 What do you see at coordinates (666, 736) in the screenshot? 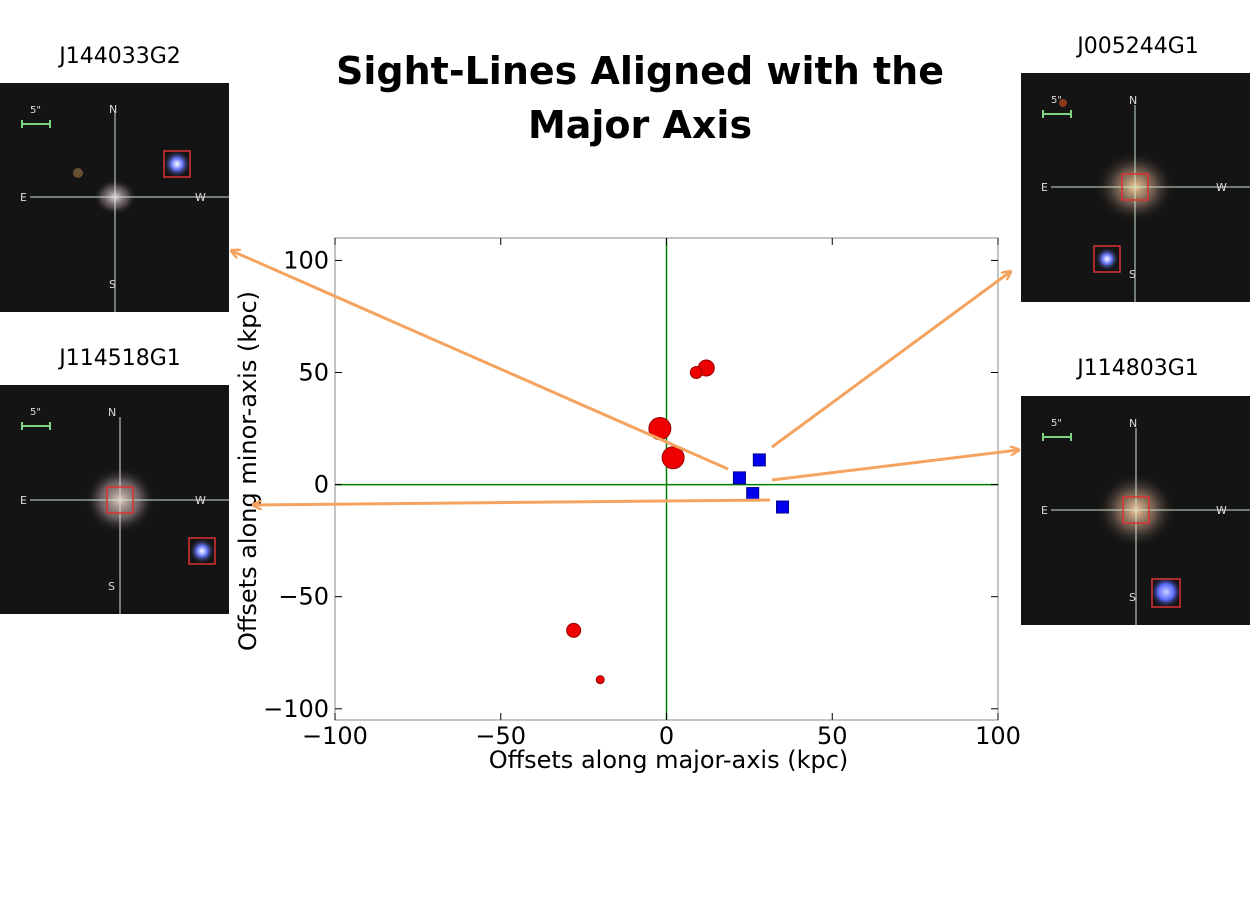
I see `x-tick-label: 0` at bounding box center [666, 736].